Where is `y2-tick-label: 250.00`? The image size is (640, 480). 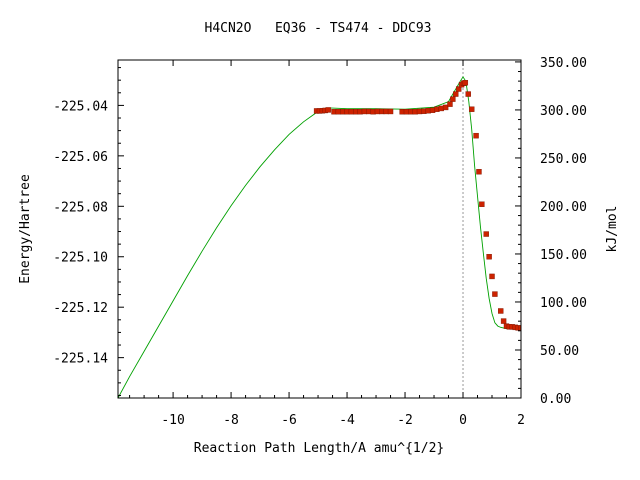
y2-tick-label: 250.00 is located at coordinates (563, 159).